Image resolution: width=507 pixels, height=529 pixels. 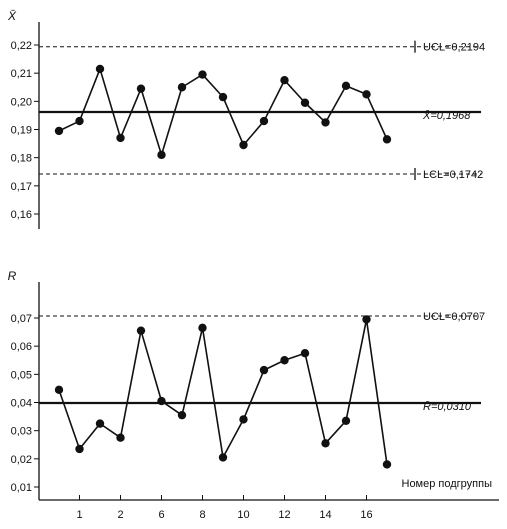 I want to click on range-x-tick-label: 14, so click(x=325, y=515).